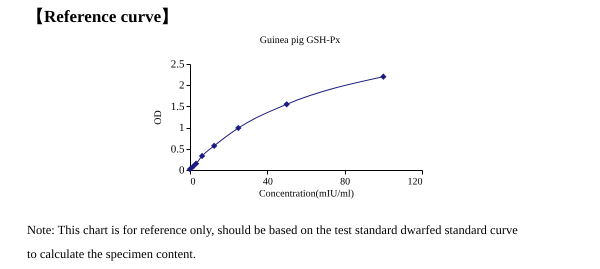 The width and height of the screenshot is (600, 269). I want to click on chart-title: Guinea pig GSH-Px, so click(300, 40).